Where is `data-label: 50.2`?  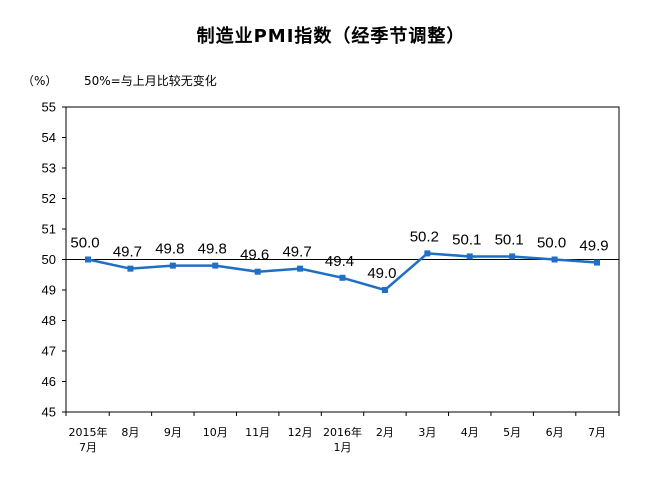 data-label: 50.2 is located at coordinates (424, 236).